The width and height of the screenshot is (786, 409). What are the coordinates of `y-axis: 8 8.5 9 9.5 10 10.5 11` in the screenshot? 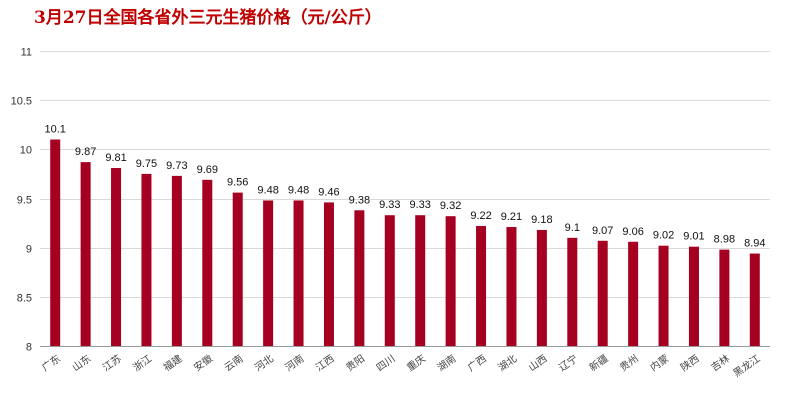 It's located at (21, 200).